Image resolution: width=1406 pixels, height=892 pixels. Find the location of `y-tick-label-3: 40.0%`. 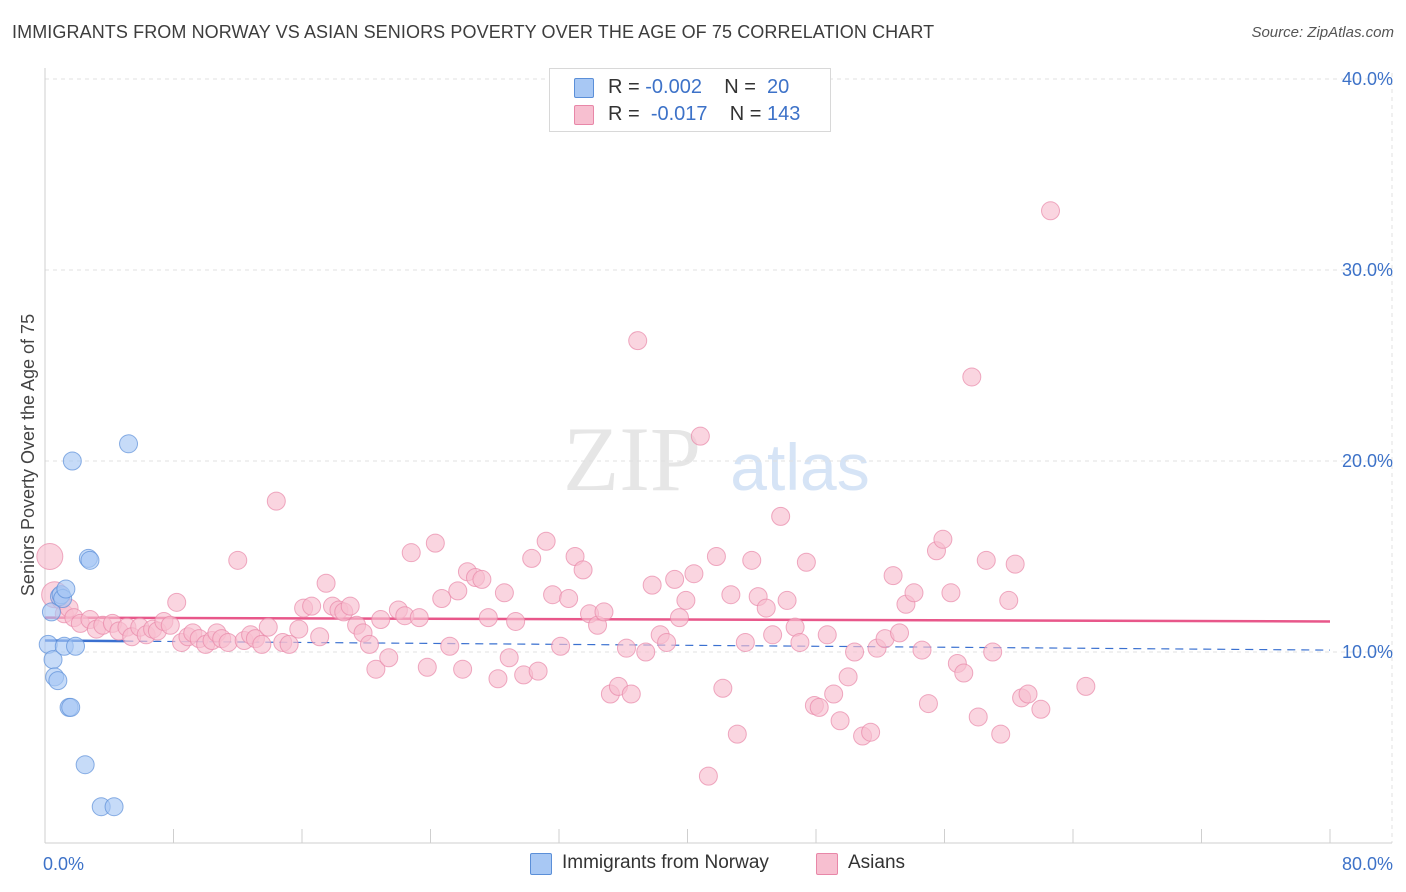

y-tick-label-3: 40.0% is located at coordinates (1367, 79).